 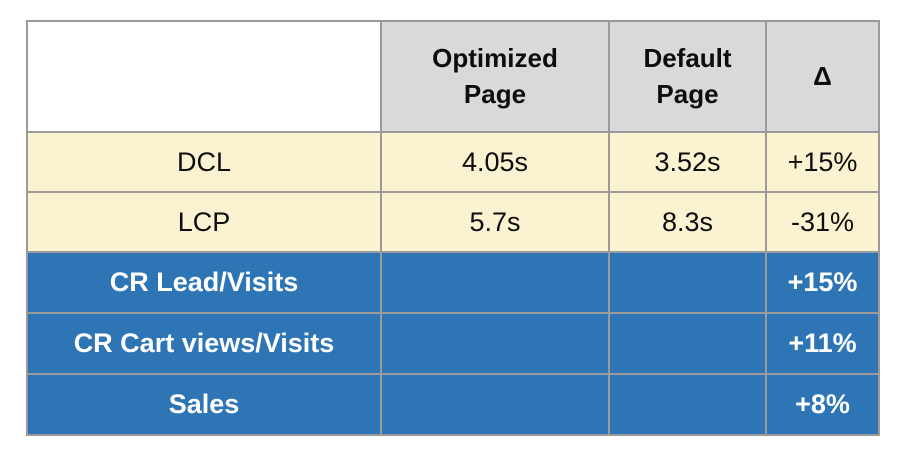 What do you see at coordinates (204, 343) in the screenshot?
I see `row-label-cell: CR Cart views/Visits` at bounding box center [204, 343].